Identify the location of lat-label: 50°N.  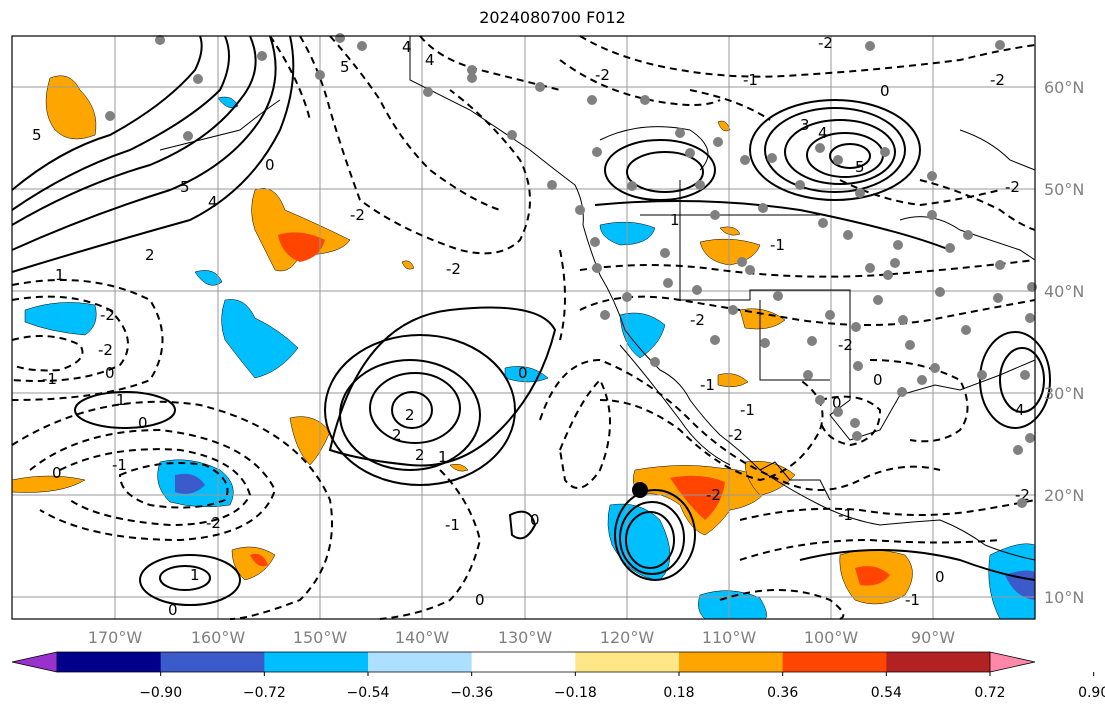
(1064, 189).